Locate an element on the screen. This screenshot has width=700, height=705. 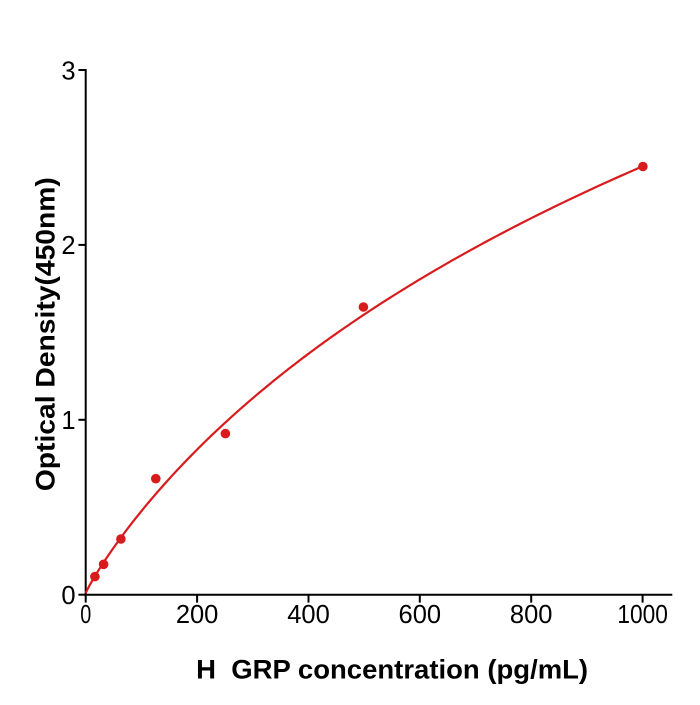
svg-text: 2 is located at coordinates (68, 246).